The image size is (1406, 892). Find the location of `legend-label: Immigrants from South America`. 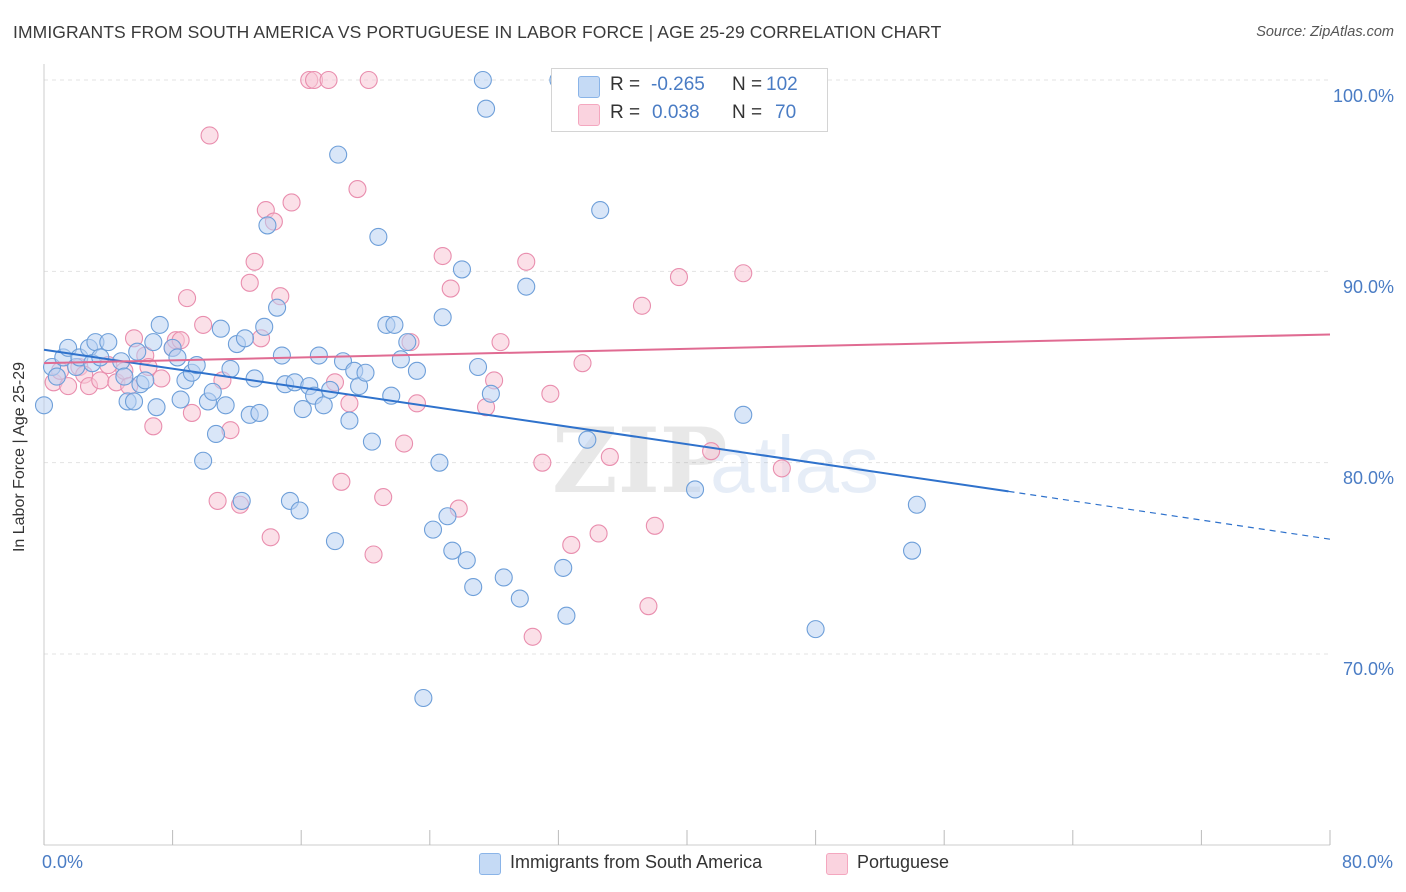

legend-label: Immigrants from South America is located at coordinates (636, 862).